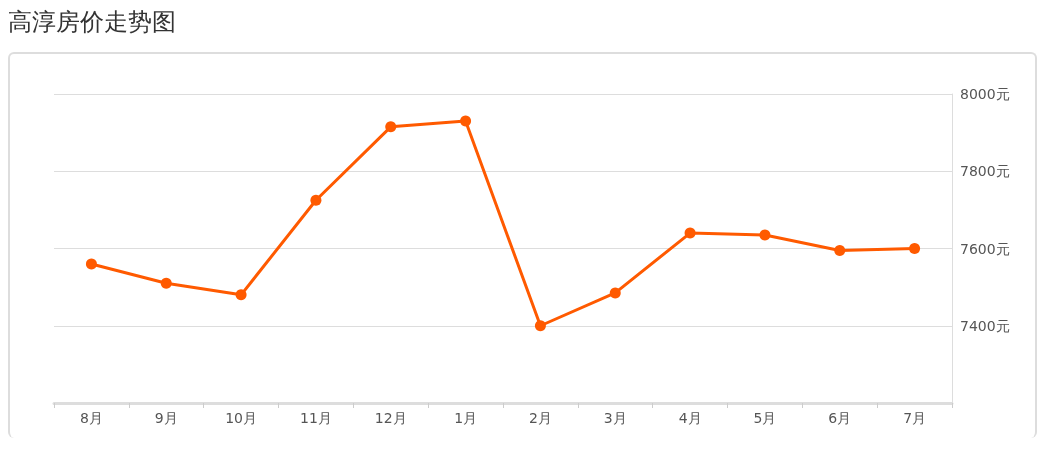 Image resolution: width=1045 pixels, height=450 pixels. Describe the element at coordinates (390, 418) in the screenshot. I see `x-tick-label: 12月` at that location.